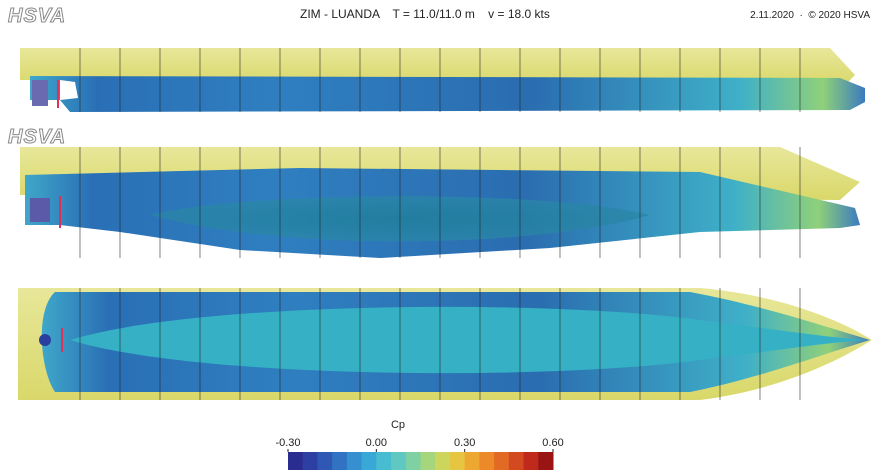  Describe the element at coordinates (810, 15) in the screenshot. I see `credit: 2.11.2020 · © 2020 HSVA` at that location.